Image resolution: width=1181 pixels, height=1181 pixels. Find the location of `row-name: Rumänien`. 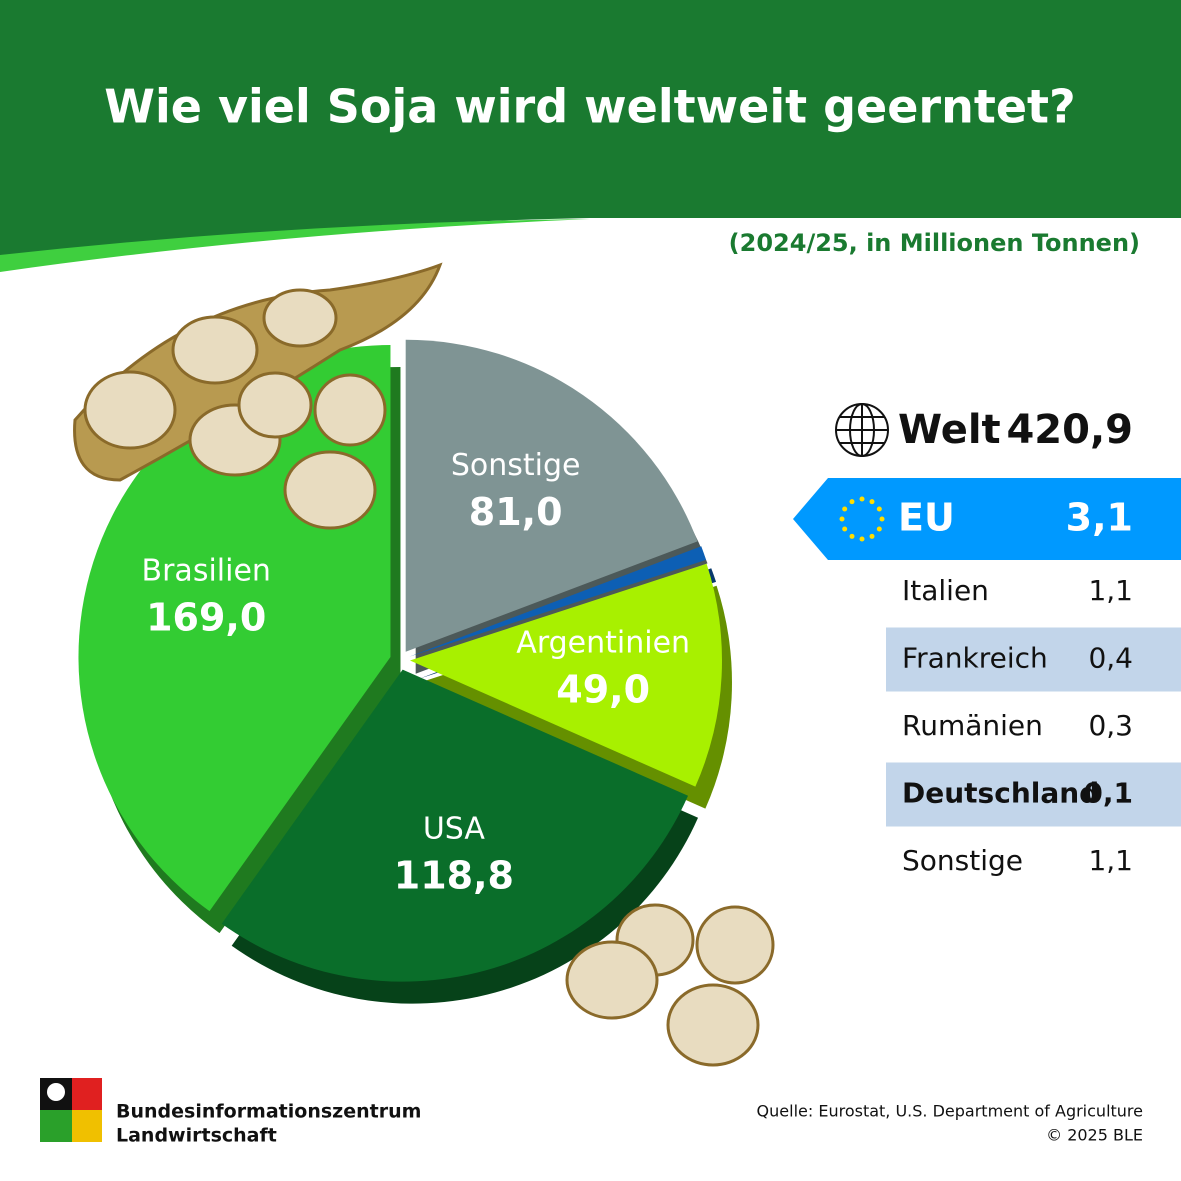

row-name: Rumänien is located at coordinates (972, 725).